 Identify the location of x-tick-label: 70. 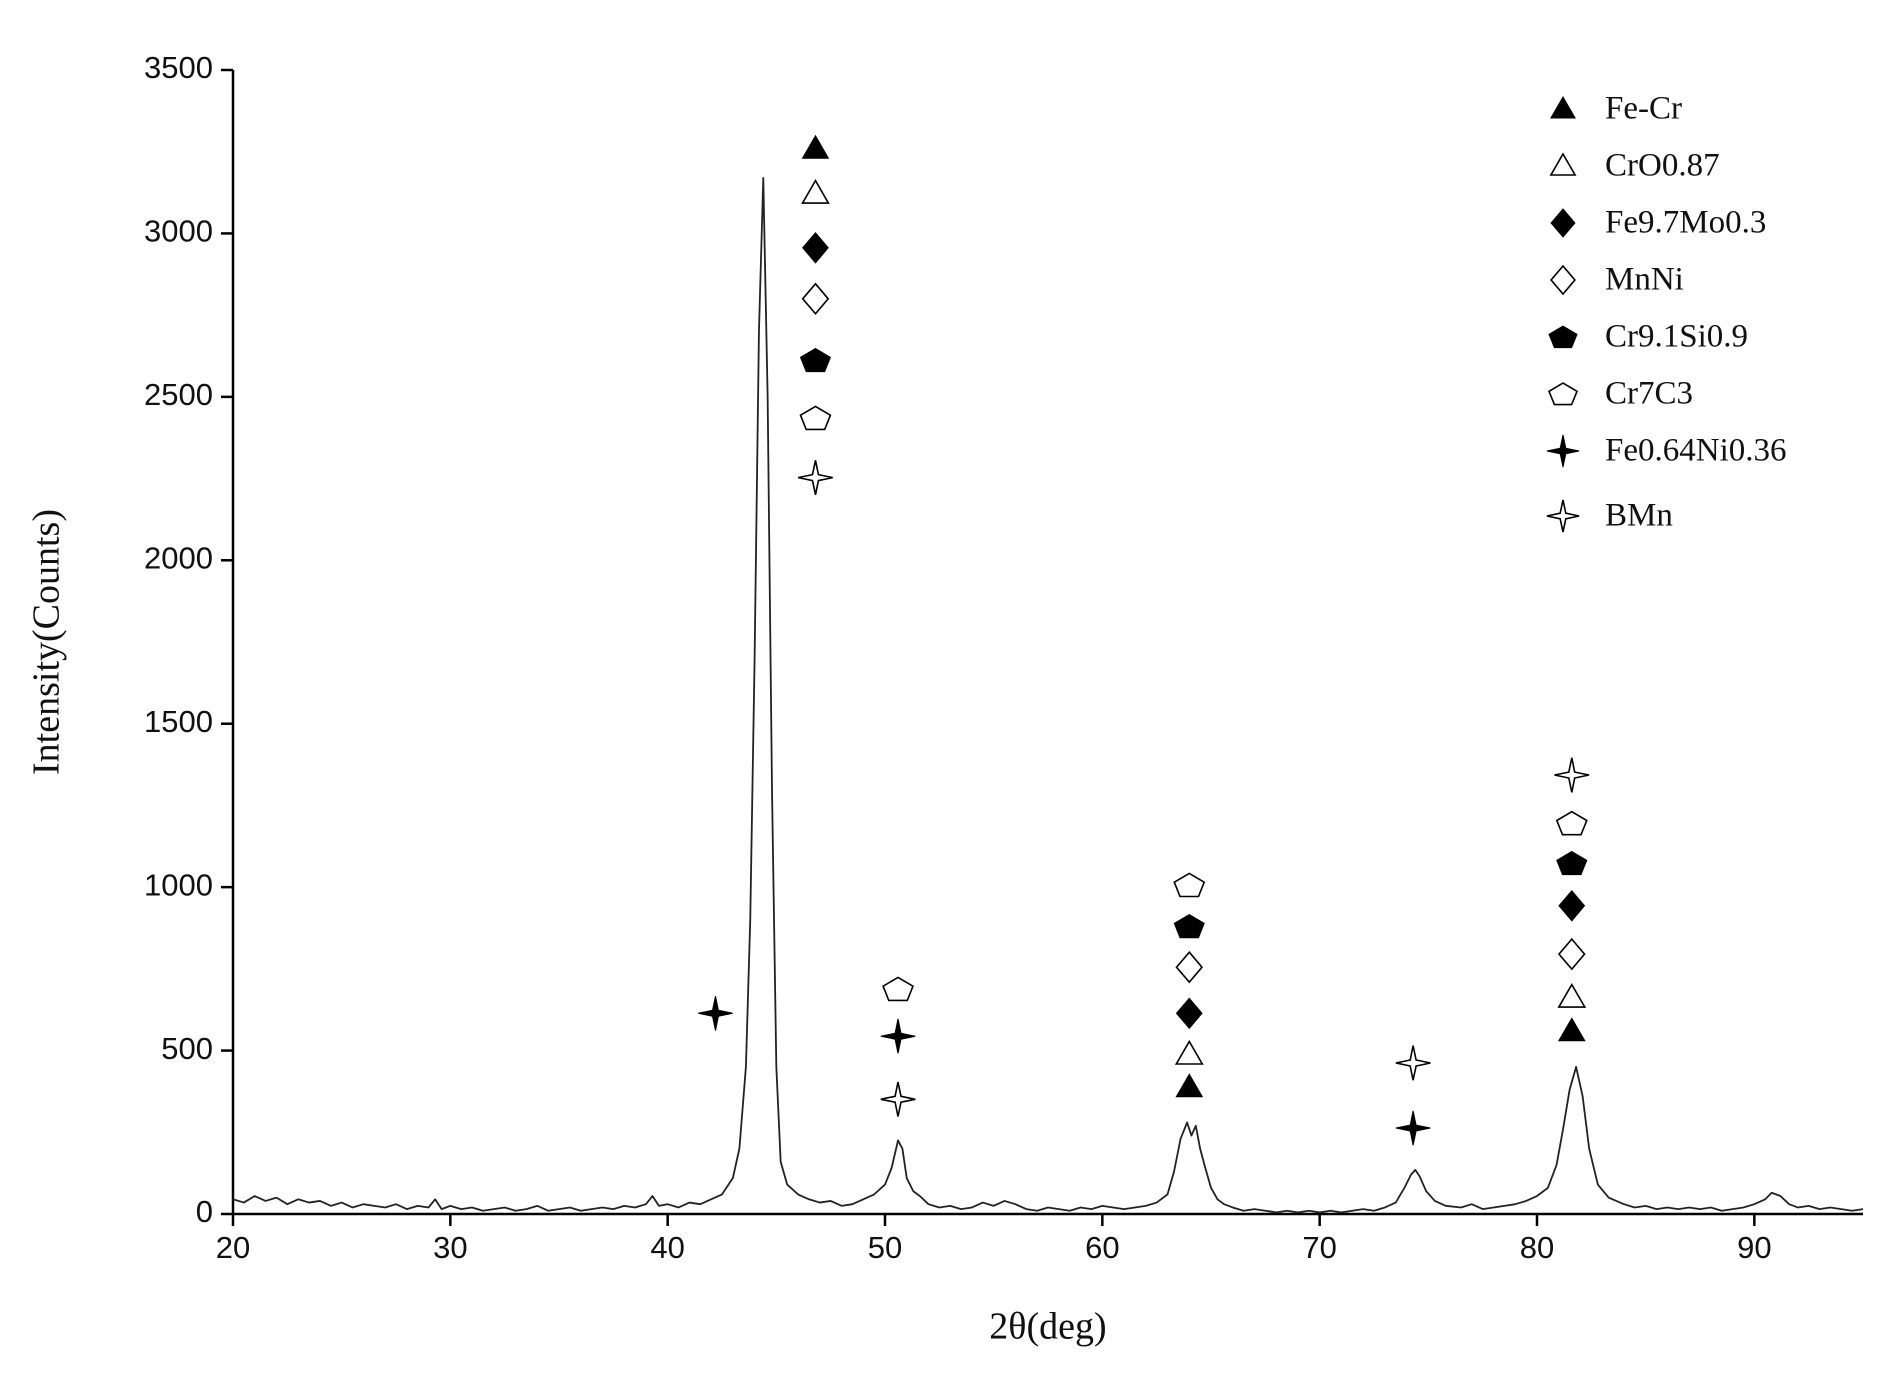
(1319, 1247).